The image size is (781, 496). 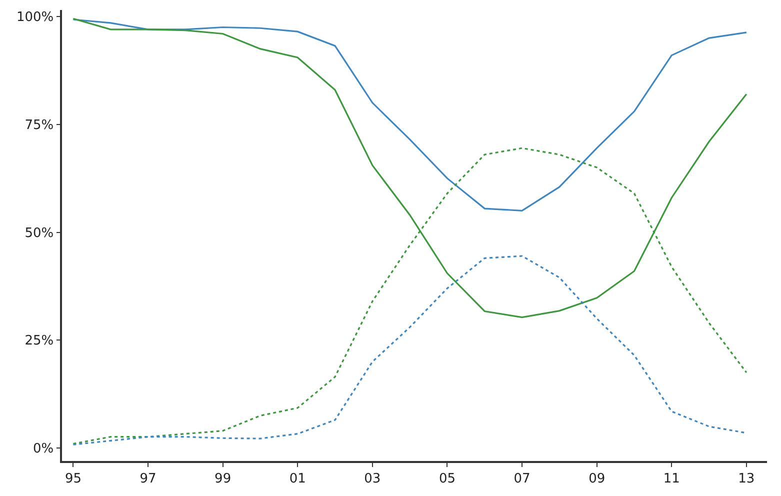 I want to click on x-tick-label: 95, so click(x=73, y=478).